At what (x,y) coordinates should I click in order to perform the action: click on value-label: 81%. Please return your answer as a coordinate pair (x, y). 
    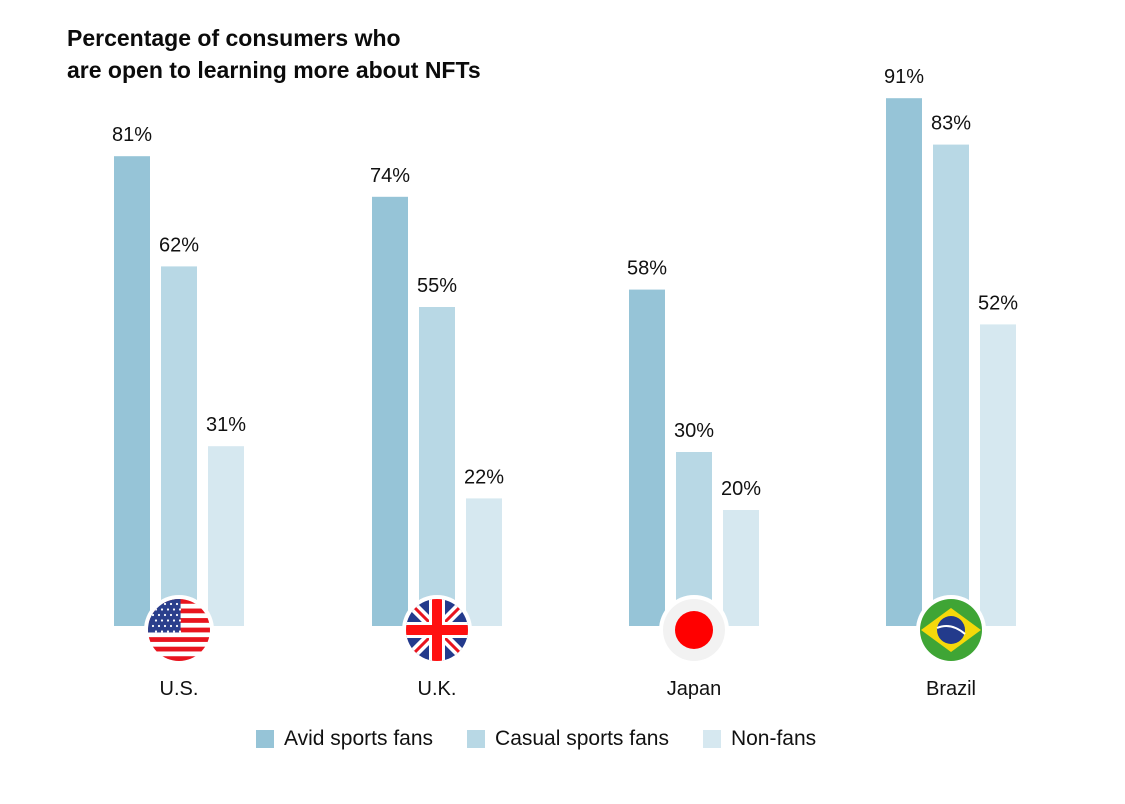
    Looking at the image, I should click on (132, 135).